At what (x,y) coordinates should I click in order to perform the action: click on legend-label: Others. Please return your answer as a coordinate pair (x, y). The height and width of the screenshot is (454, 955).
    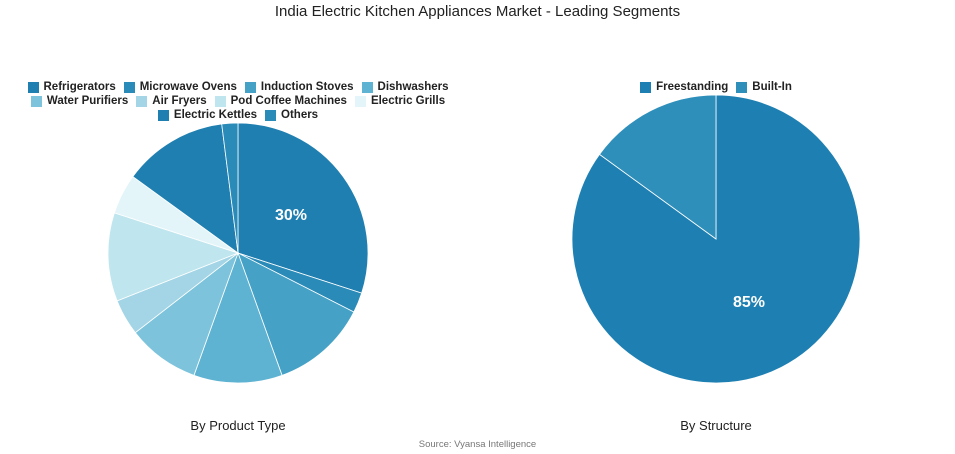
    Looking at the image, I should click on (300, 115).